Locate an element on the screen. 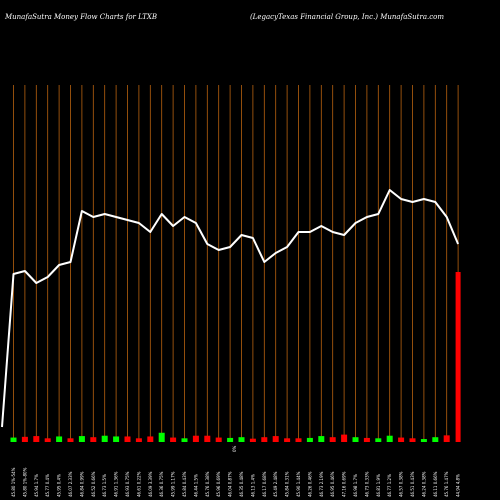  x-tick-label: 46.35 0.48% is located at coordinates (241, 484).